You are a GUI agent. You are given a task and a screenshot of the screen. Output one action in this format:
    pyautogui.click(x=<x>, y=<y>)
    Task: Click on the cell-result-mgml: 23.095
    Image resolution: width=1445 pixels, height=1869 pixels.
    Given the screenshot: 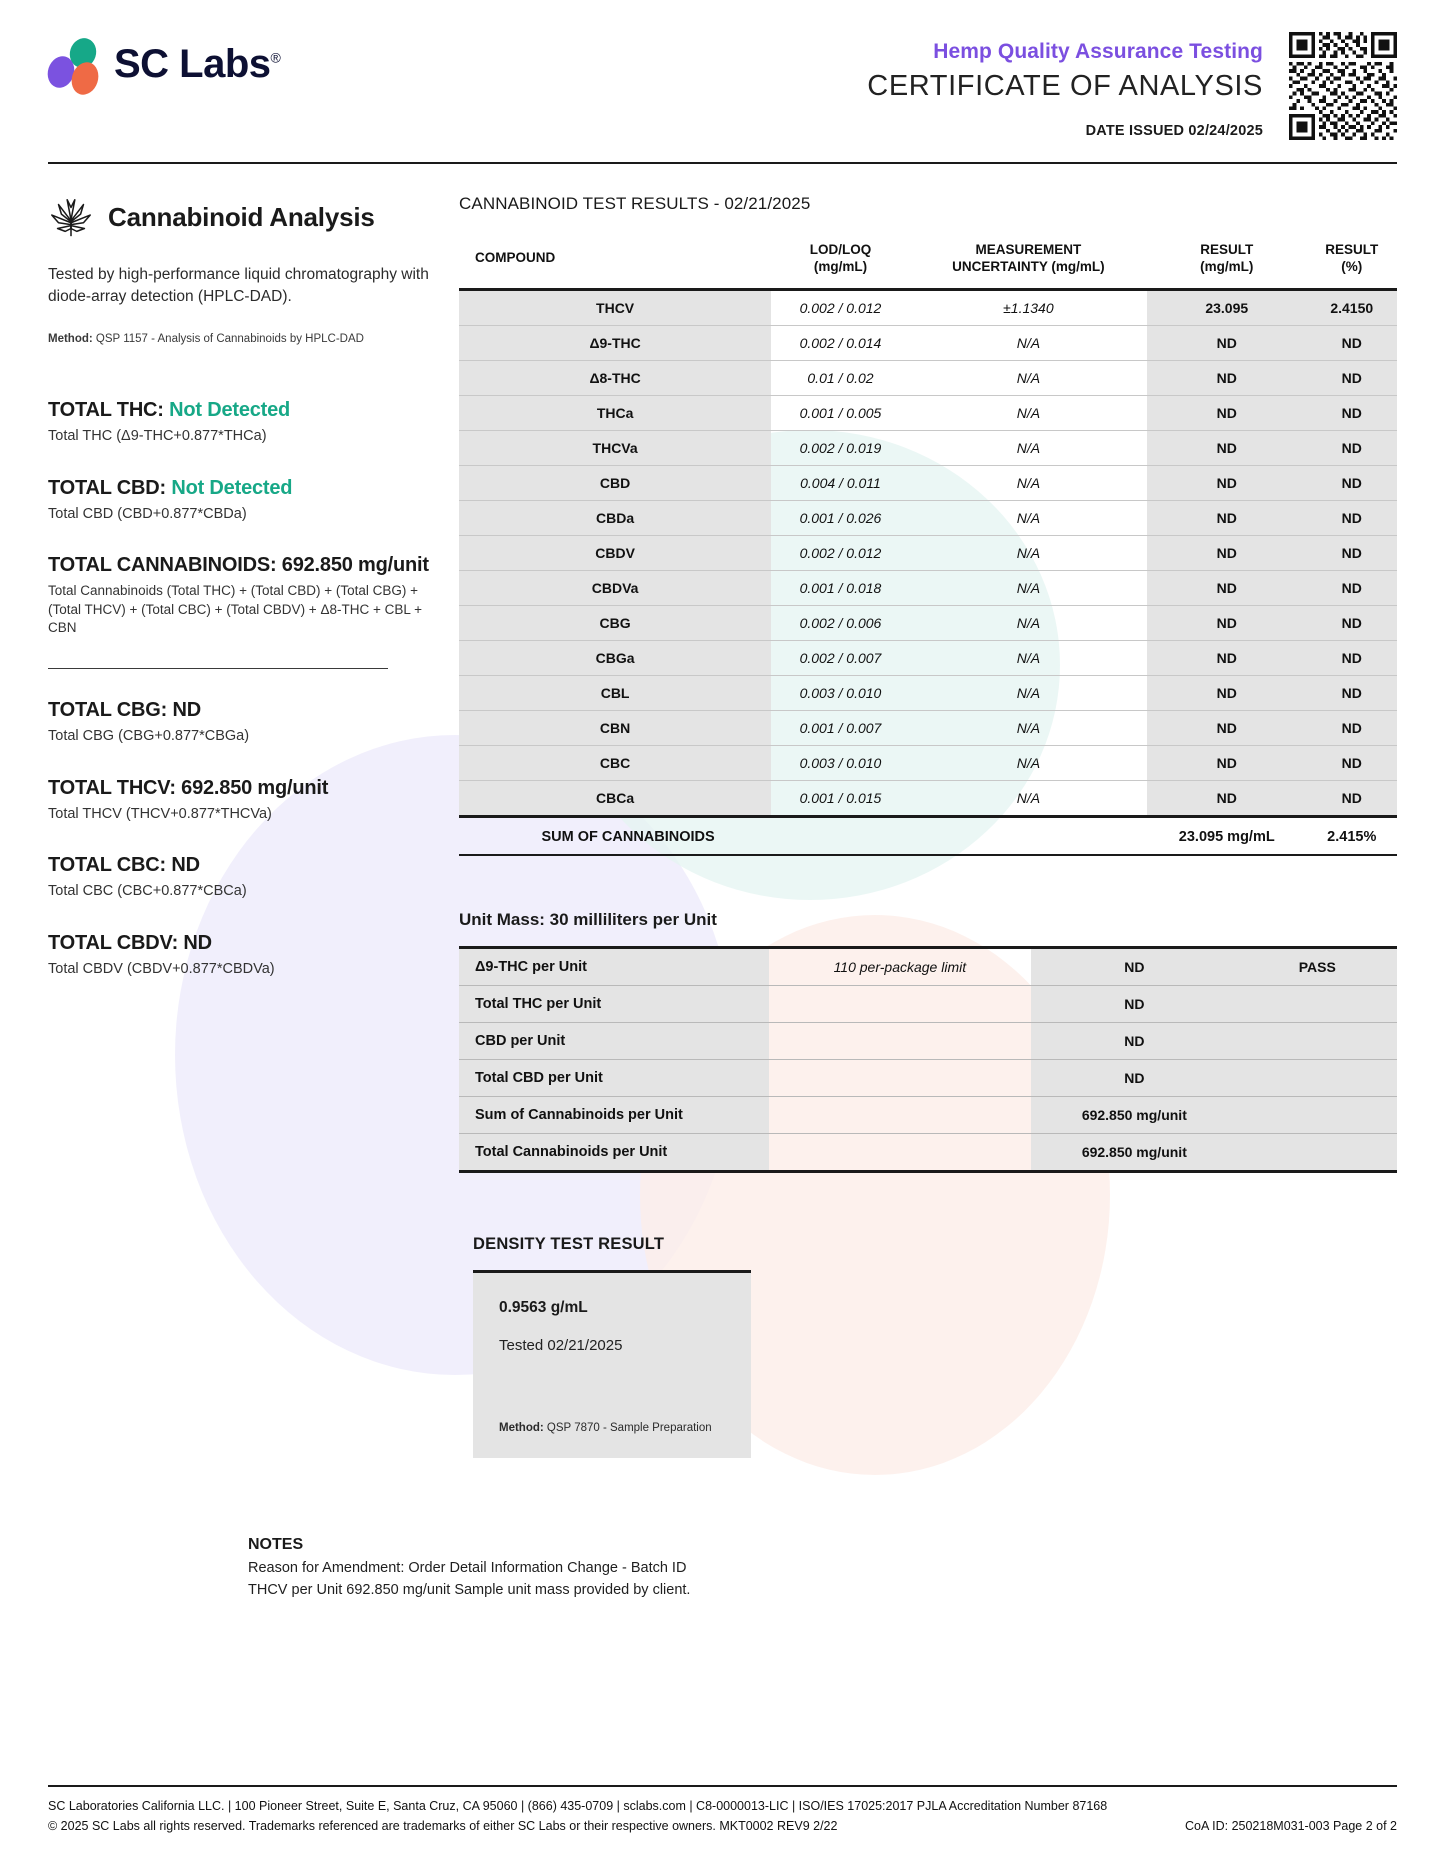 What is the action you would take?
    pyautogui.click(x=1227, y=307)
    